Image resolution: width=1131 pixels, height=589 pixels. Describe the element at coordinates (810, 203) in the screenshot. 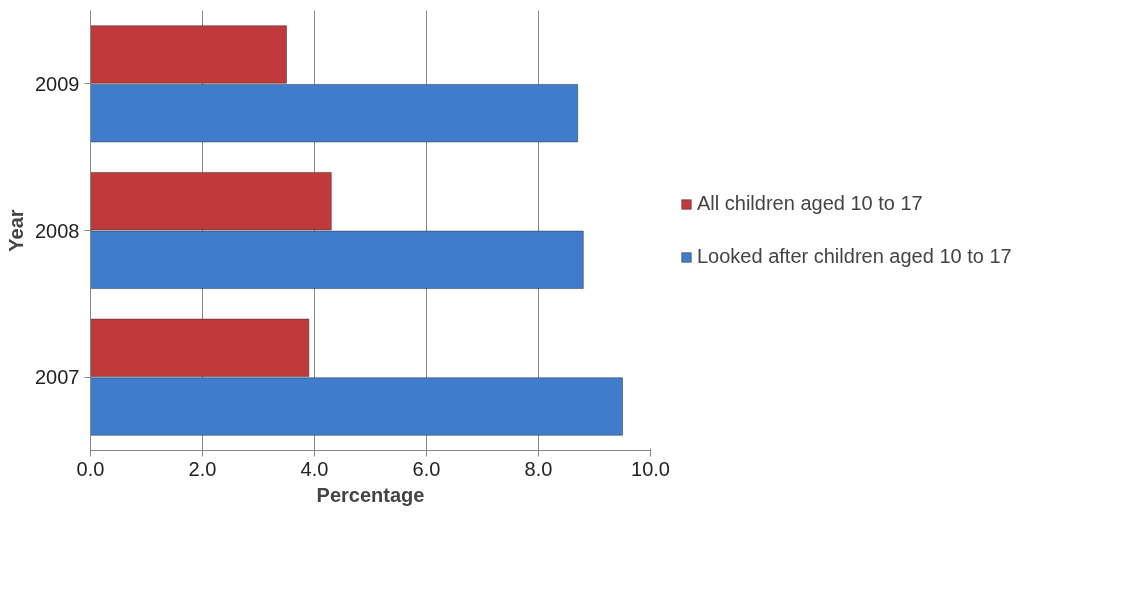

I see `legend-label: All children aged 10 to 17` at that location.